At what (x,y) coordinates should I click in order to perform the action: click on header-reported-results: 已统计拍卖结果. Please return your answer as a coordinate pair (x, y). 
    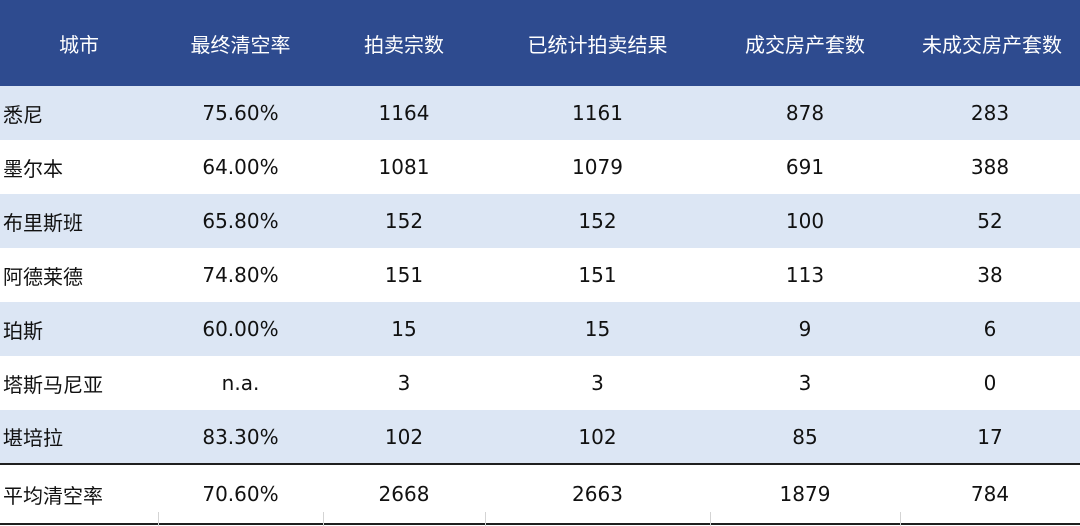
    Looking at the image, I should click on (597, 44).